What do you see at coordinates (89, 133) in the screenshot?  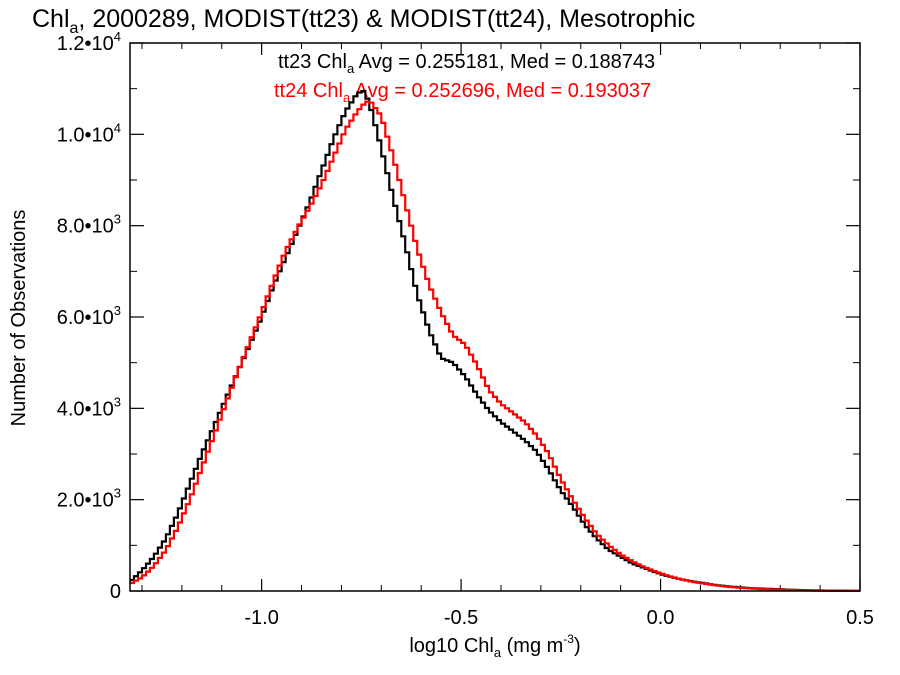 I see `y-tick-label: 1.0•104` at bounding box center [89, 133].